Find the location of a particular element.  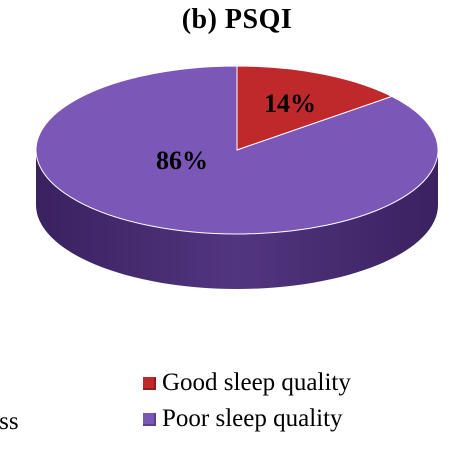

data-label-good-sleep: 14% is located at coordinates (290, 103).